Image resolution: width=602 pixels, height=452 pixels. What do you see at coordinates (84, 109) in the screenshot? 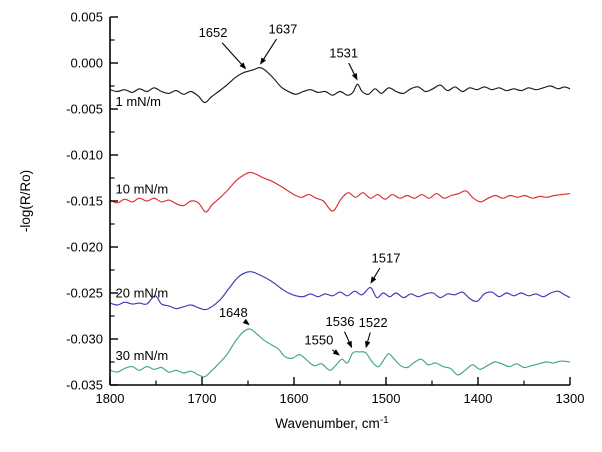
I see `y-tick-label: -0.005` at bounding box center [84, 109].